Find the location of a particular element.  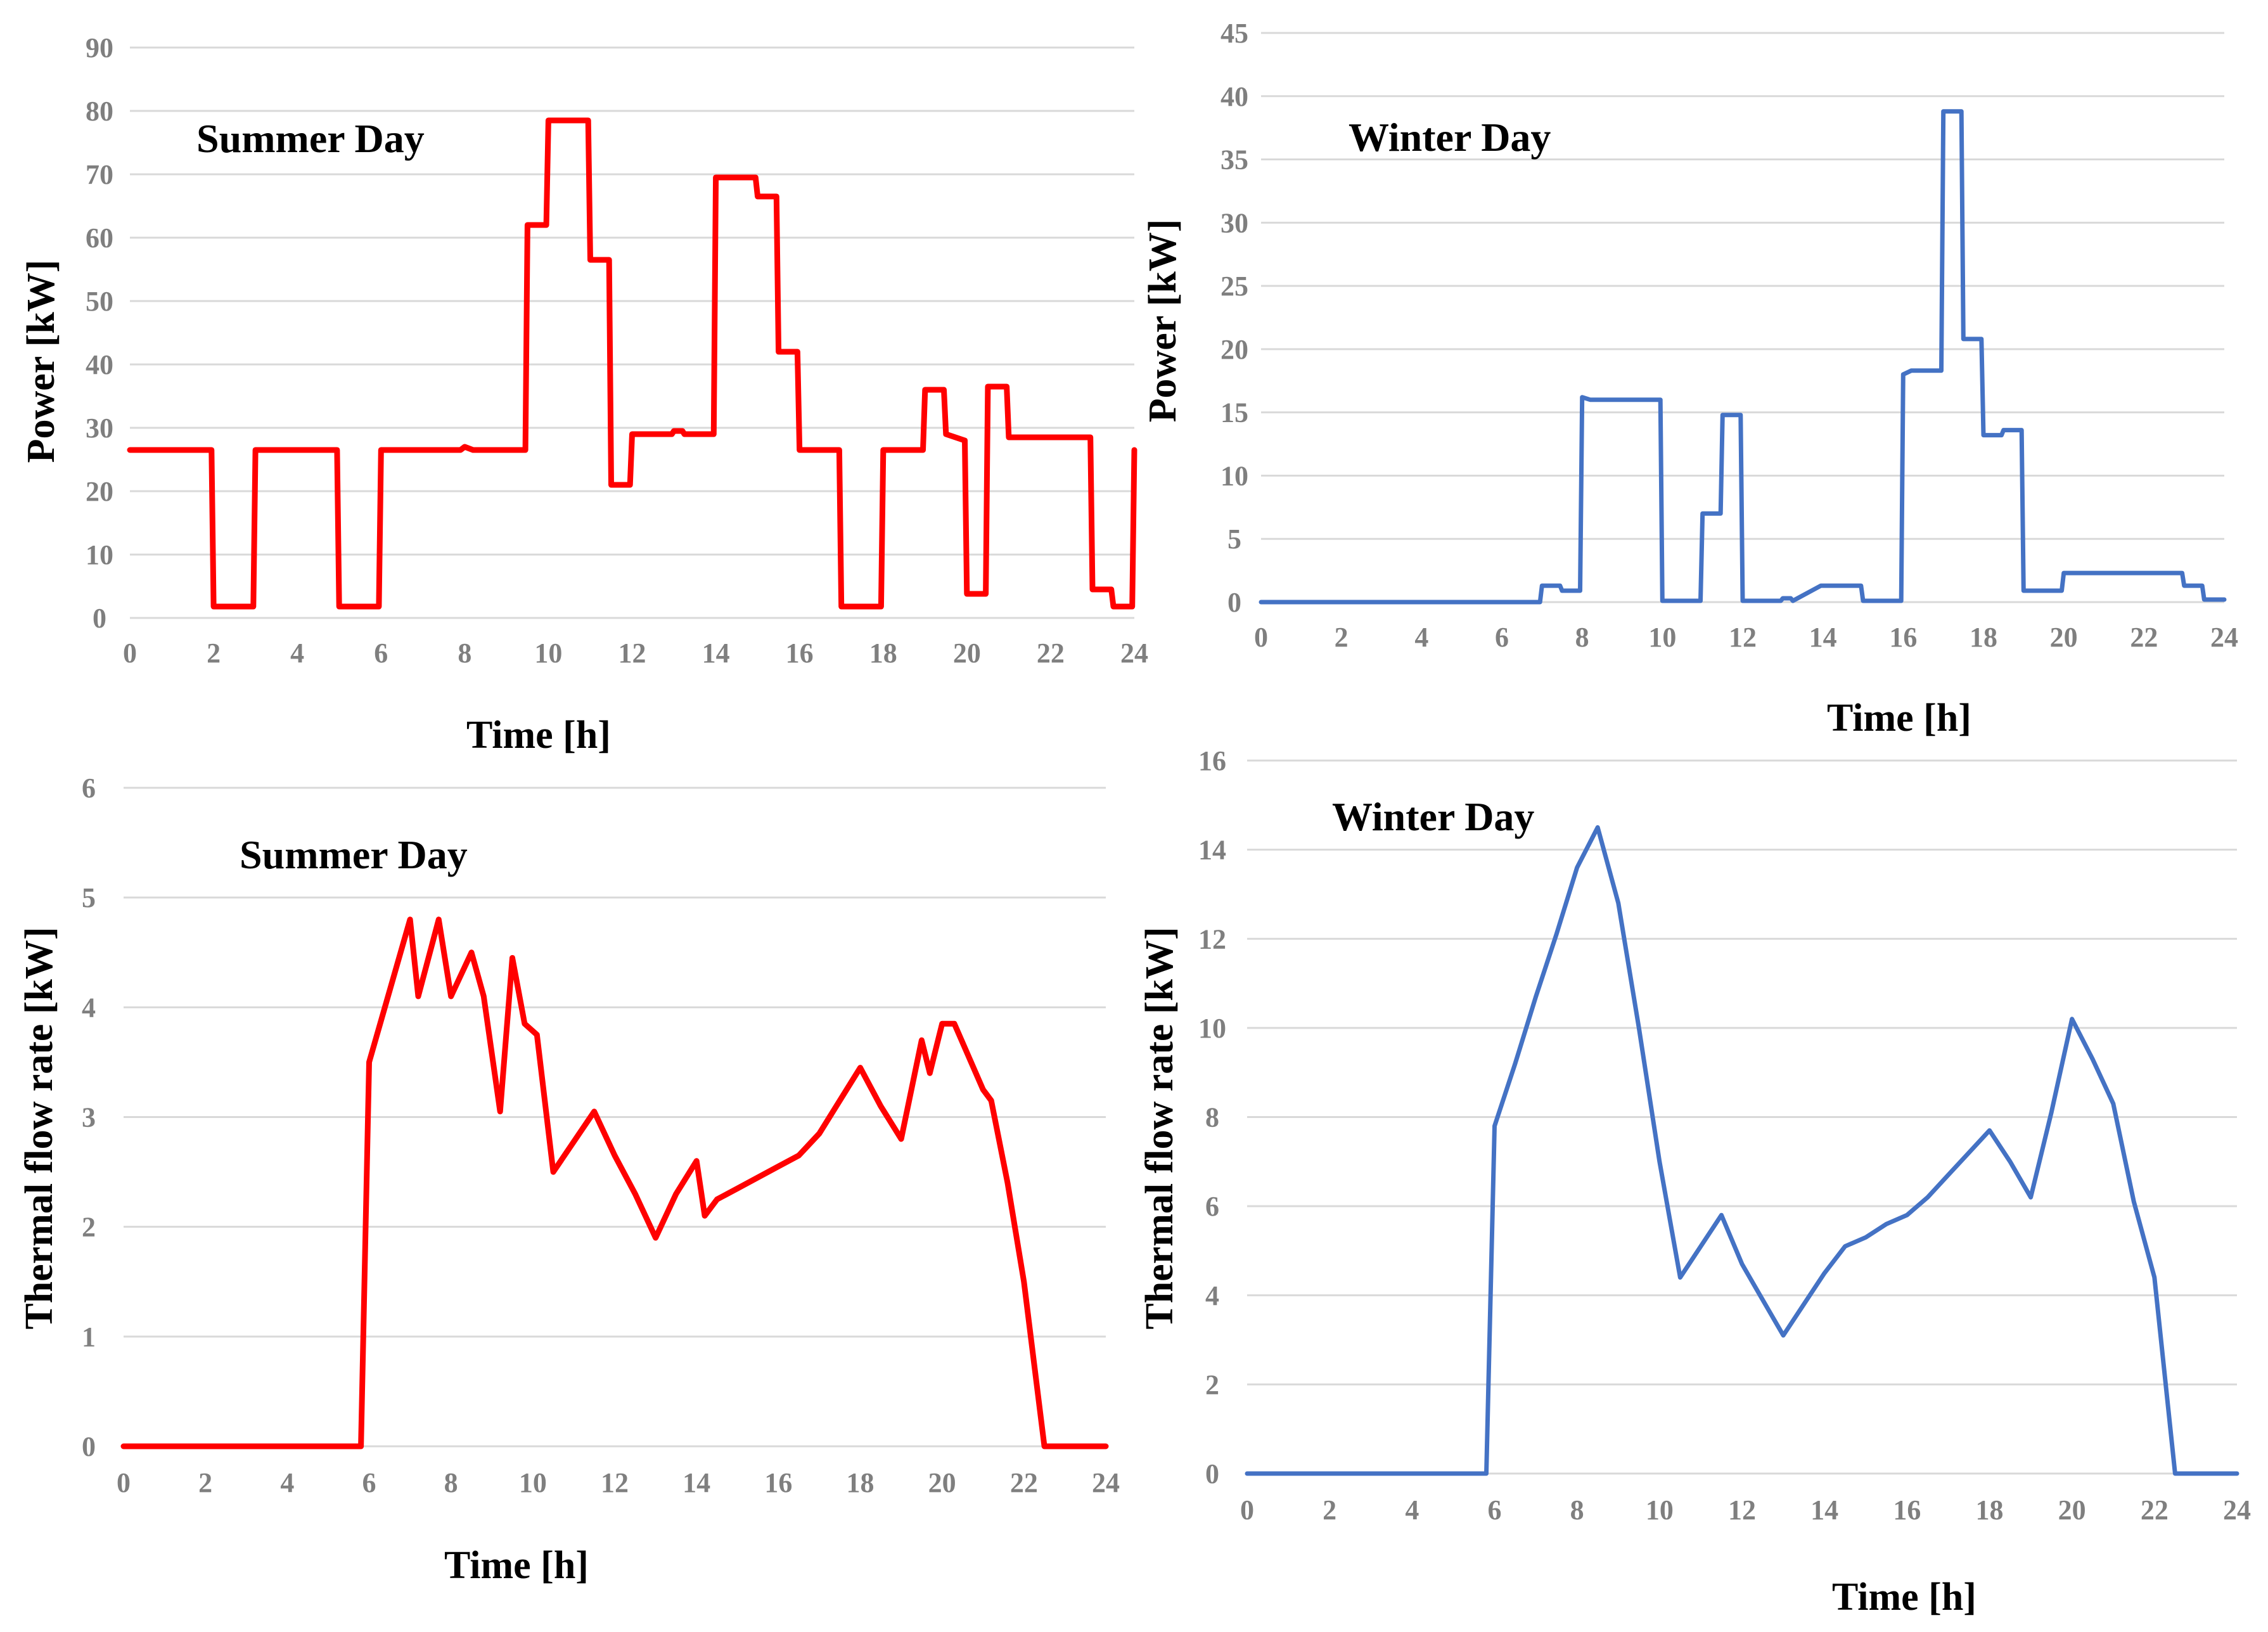

summer-power-x-tick-label: 10 is located at coordinates (548, 653).